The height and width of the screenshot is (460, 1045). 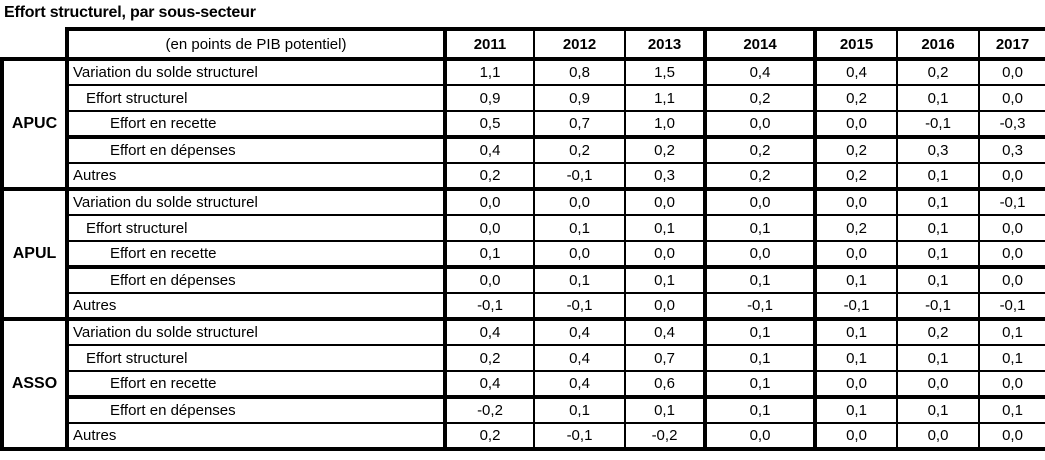 What do you see at coordinates (1011, 44) in the screenshot?
I see `year-header-2017: 2017` at bounding box center [1011, 44].